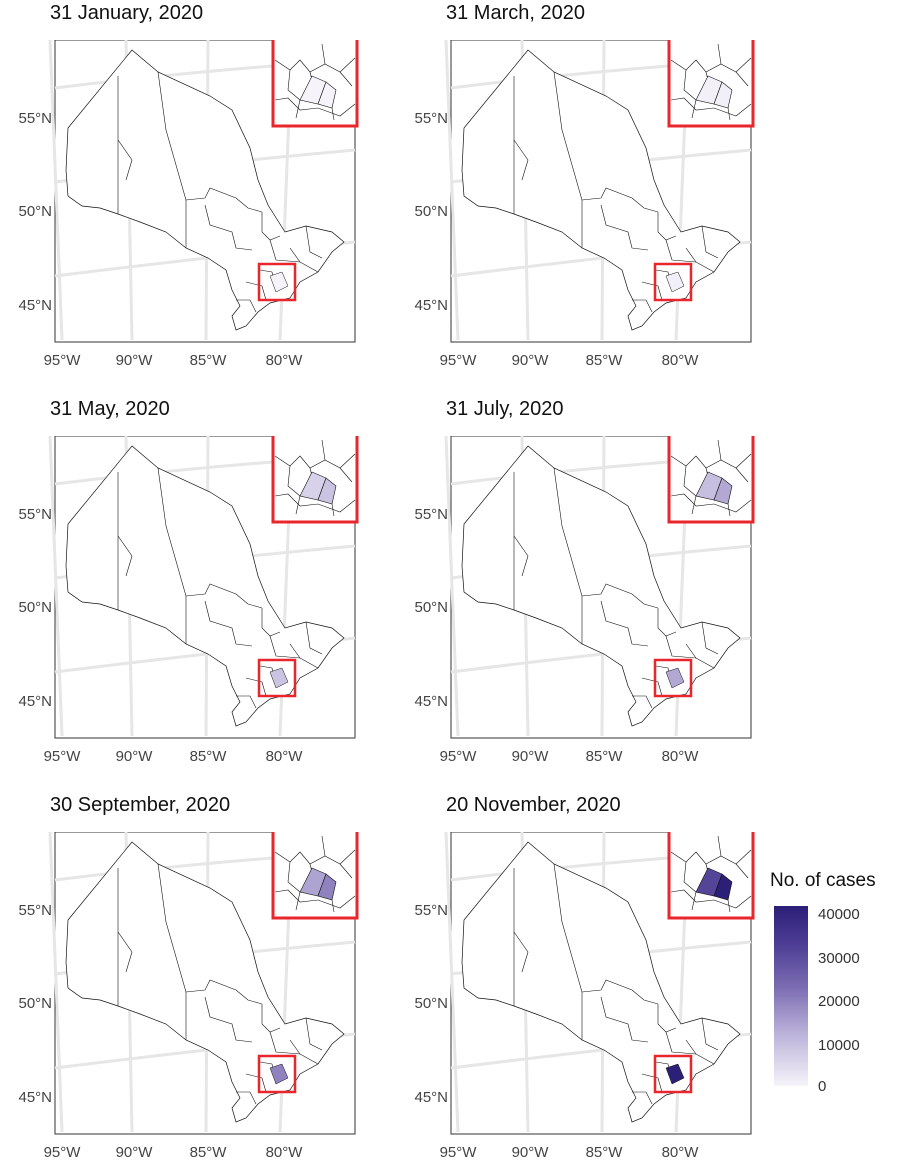 The height and width of the screenshot is (1172, 900). Describe the element at coordinates (515, 13) in the screenshot. I see `panel-title: 31 March, 2020` at that location.